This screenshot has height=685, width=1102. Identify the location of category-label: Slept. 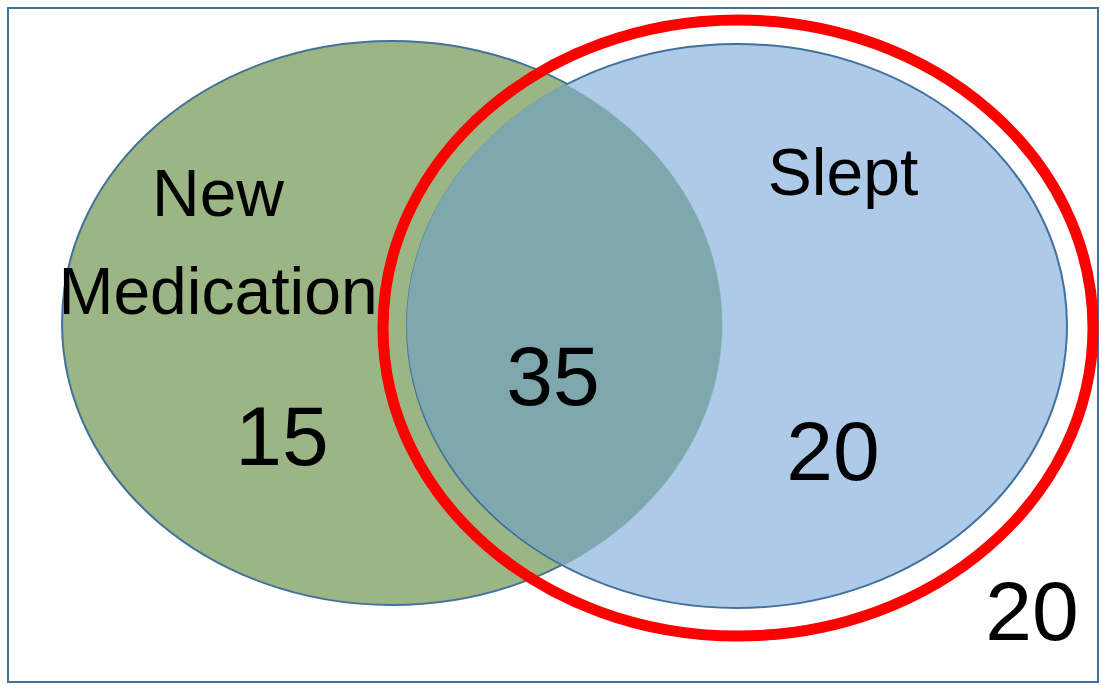
(843, 172).